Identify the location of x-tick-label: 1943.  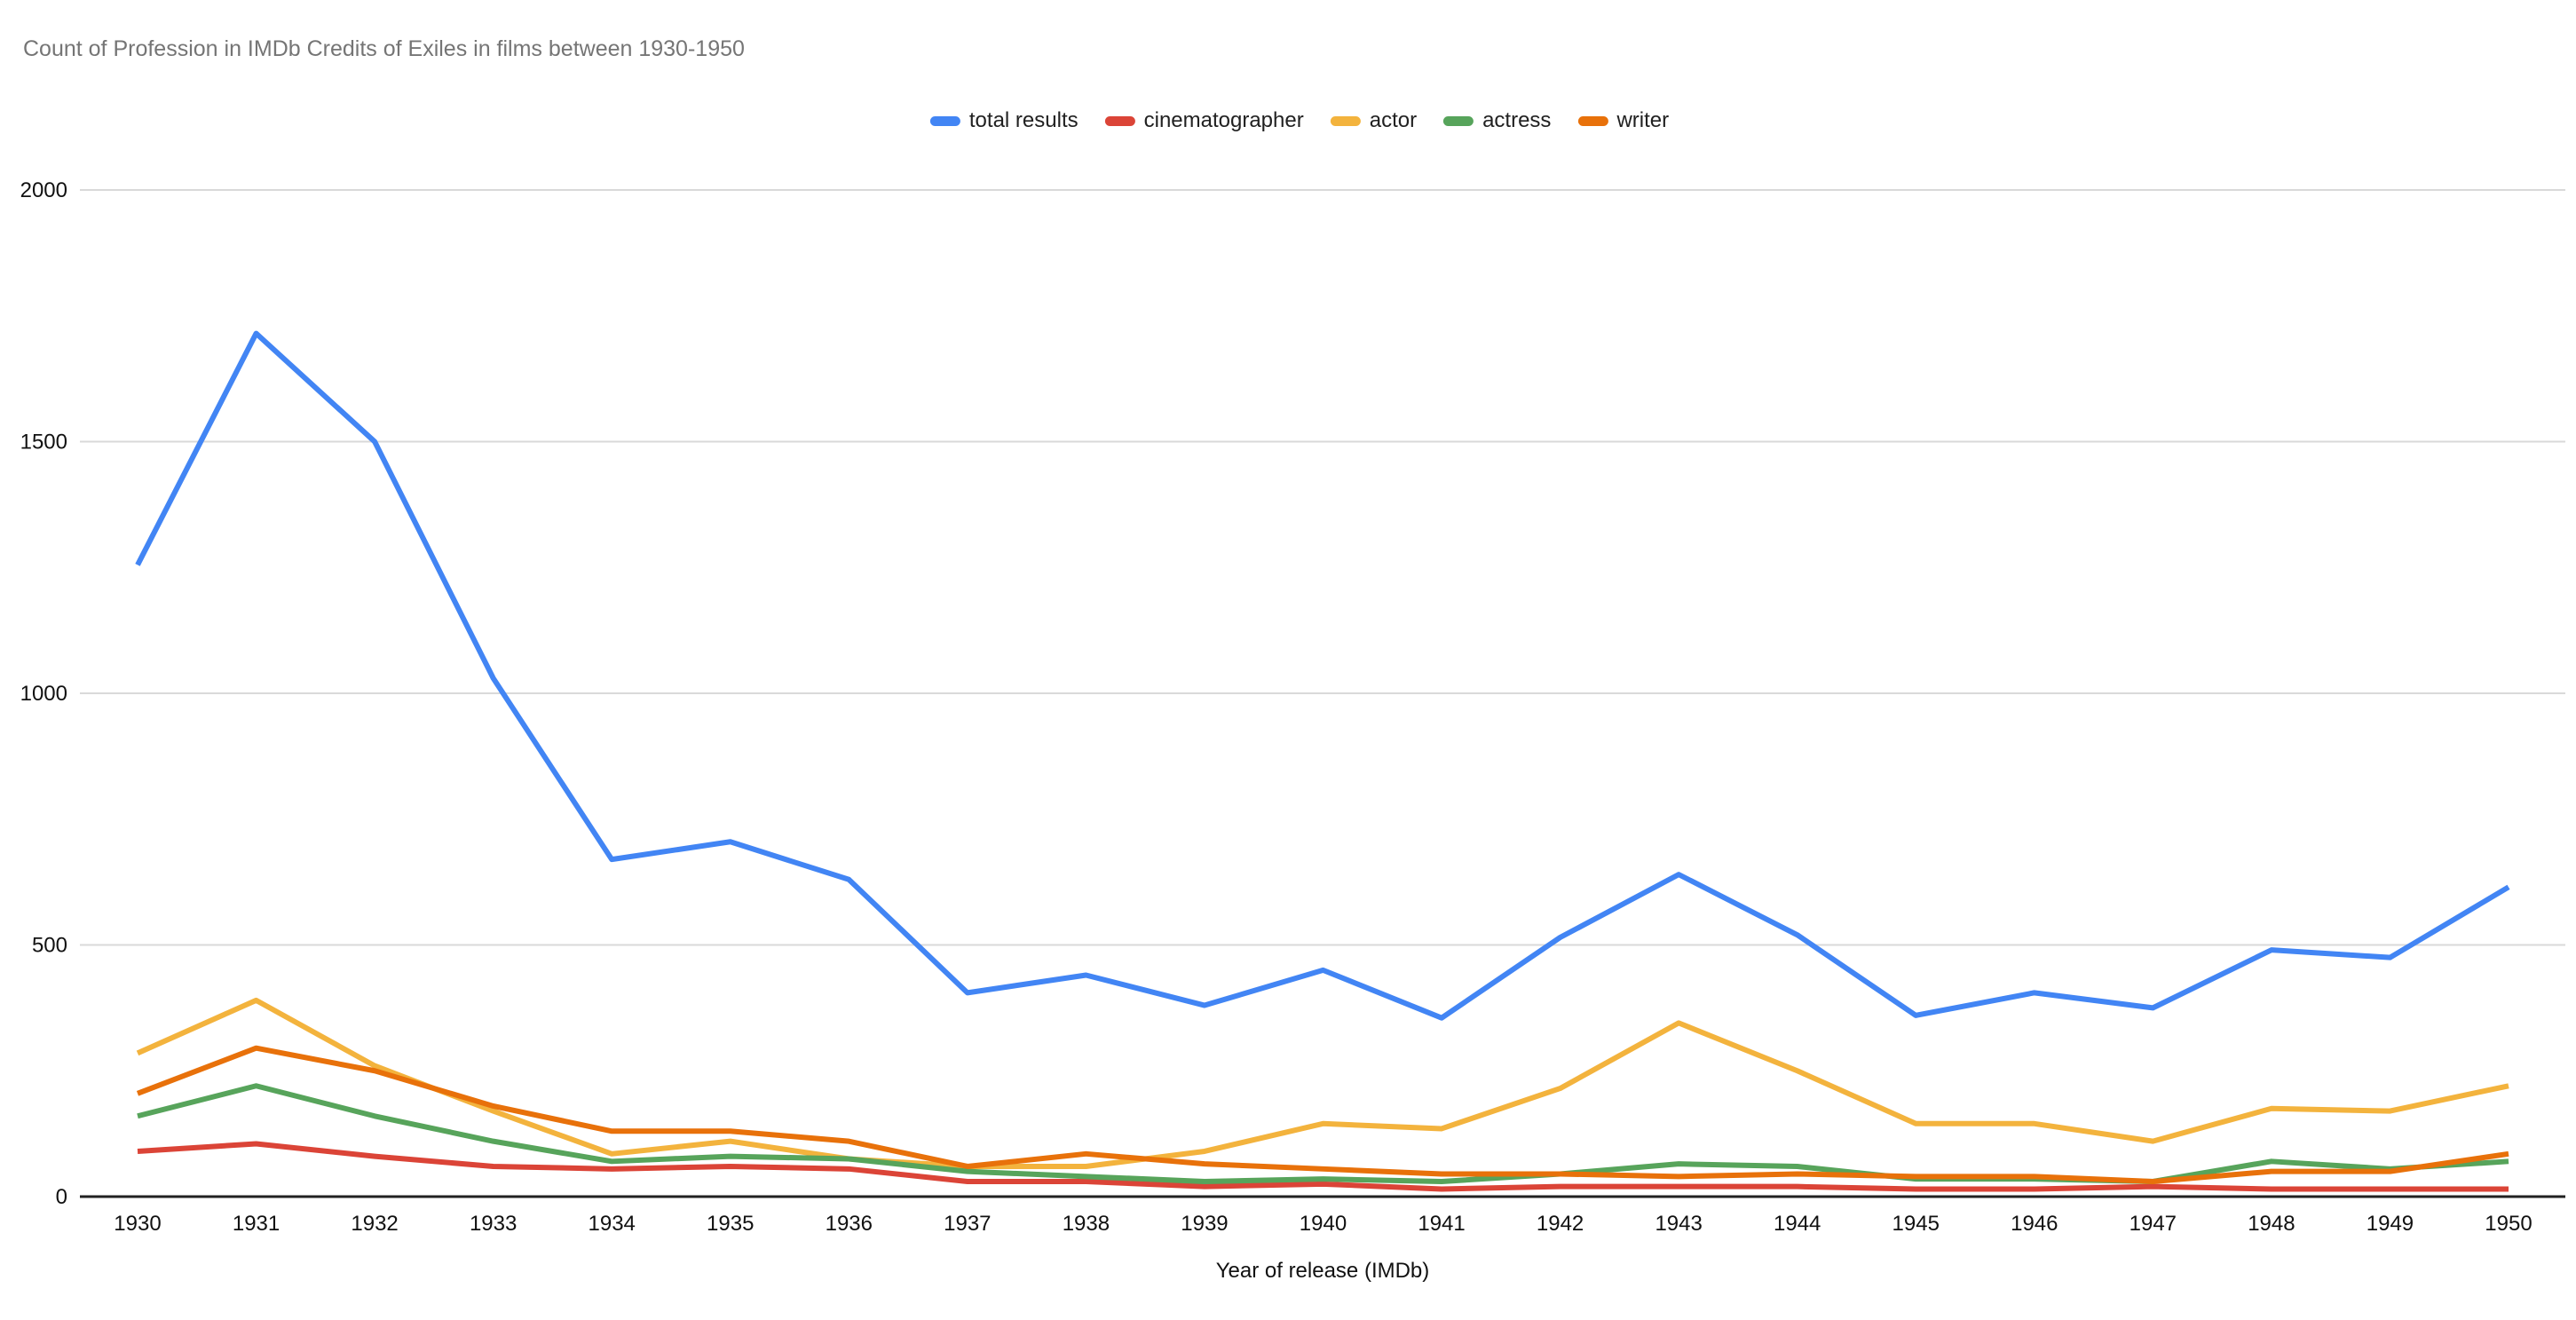
(1678, 1224).